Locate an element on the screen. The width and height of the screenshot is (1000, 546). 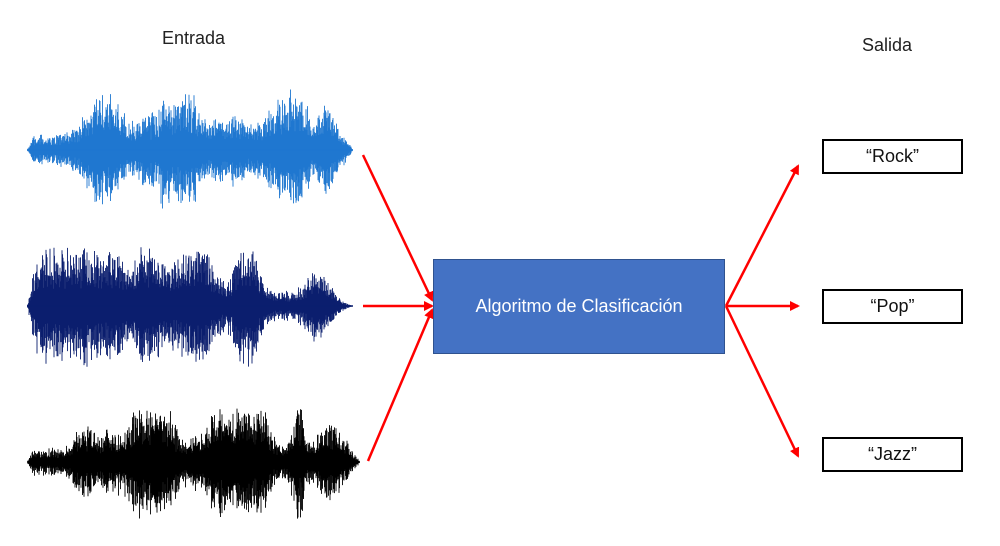
waveform-black-icon is located at coordinates (193, 463).